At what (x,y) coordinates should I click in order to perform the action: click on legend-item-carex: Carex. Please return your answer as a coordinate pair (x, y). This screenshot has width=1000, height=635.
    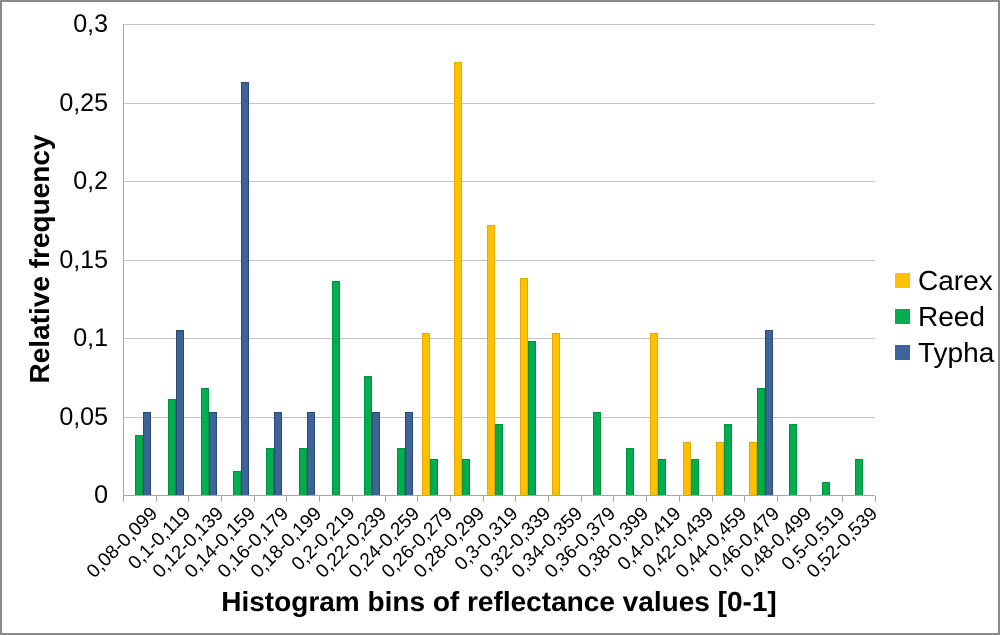
    Looking at the image, I should click on (944, 280).